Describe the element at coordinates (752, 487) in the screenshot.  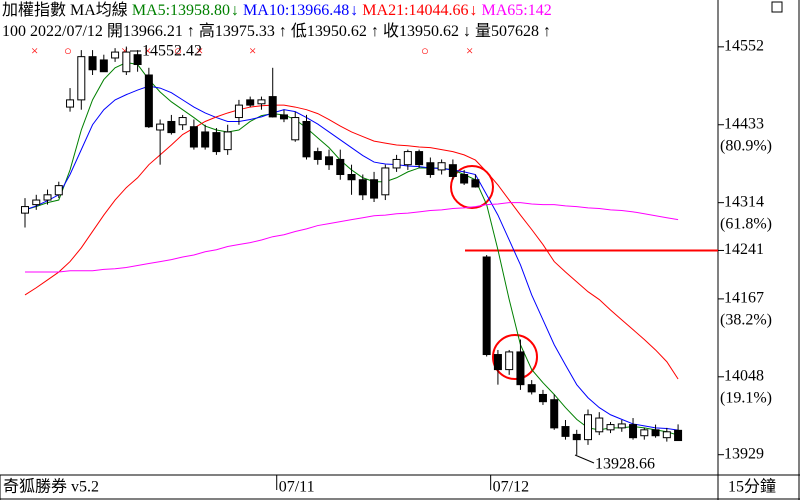
I see `period: 15分鐘` at that location.